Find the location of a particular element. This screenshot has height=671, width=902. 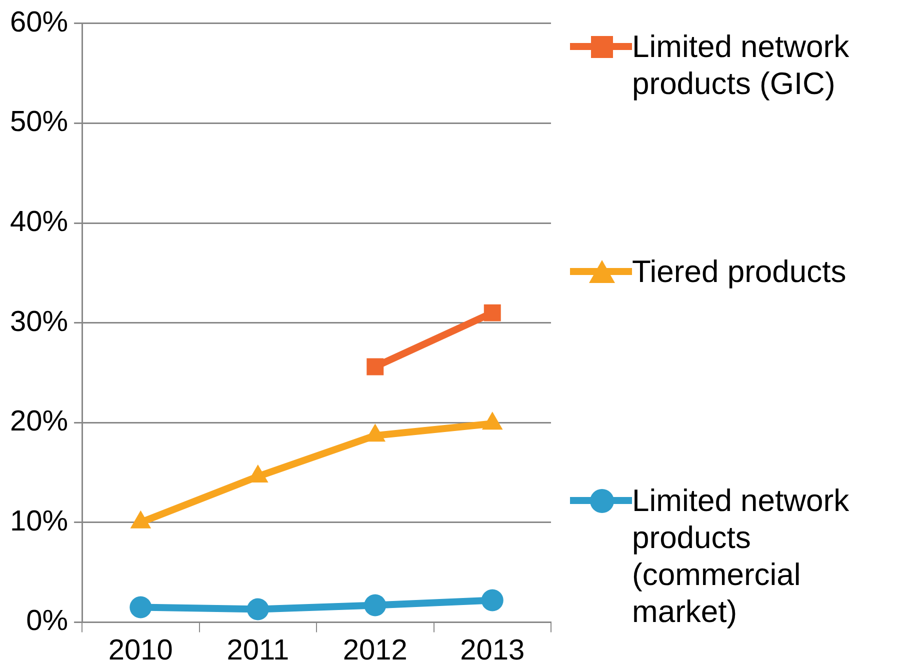

x-tick-label: 2011 is located at coordinates (258, 650).